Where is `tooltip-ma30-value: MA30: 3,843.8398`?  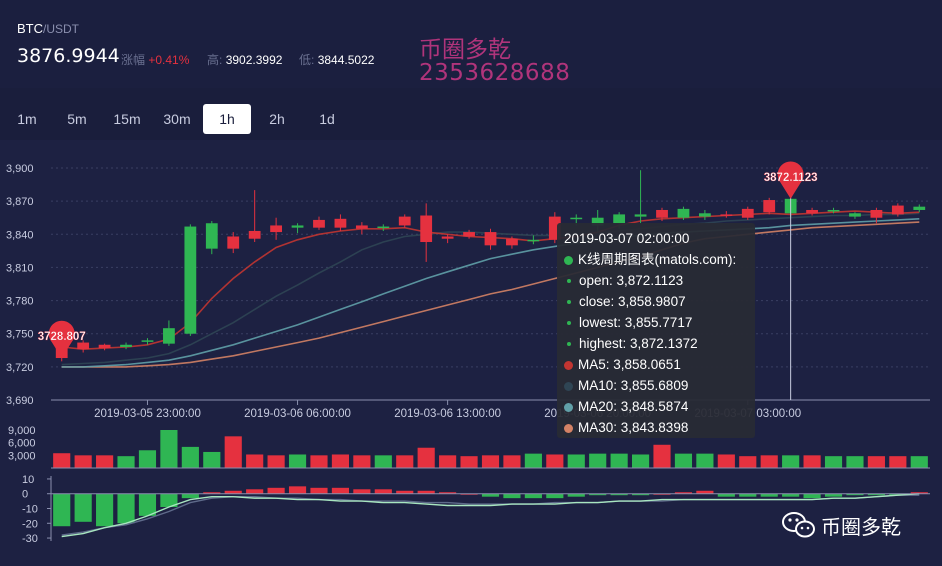 tooltip-ma30-value: MA30: 3,843.8398 is located at coordinates (633, 427).